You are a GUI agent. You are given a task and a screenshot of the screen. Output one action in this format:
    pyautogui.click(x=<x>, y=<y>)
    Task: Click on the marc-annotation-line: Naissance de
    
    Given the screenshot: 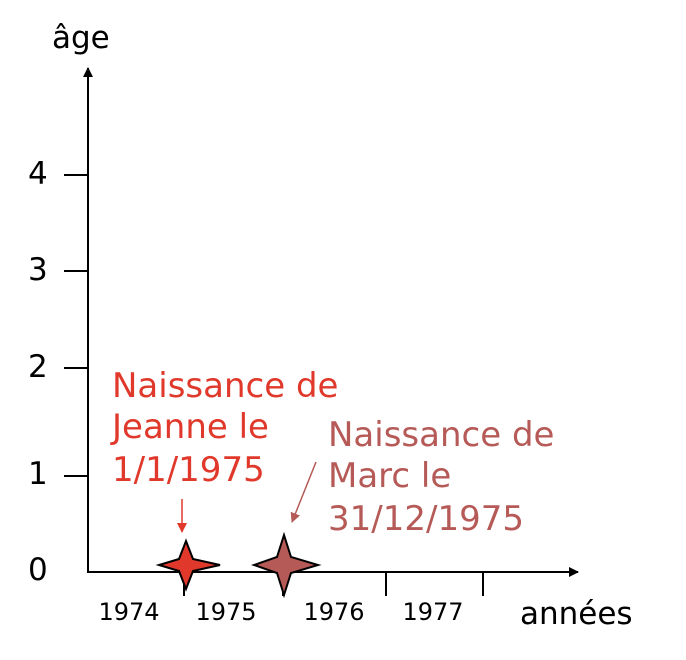 What is the action you would take?
    pyautogui.click(x=441, y=435)
    